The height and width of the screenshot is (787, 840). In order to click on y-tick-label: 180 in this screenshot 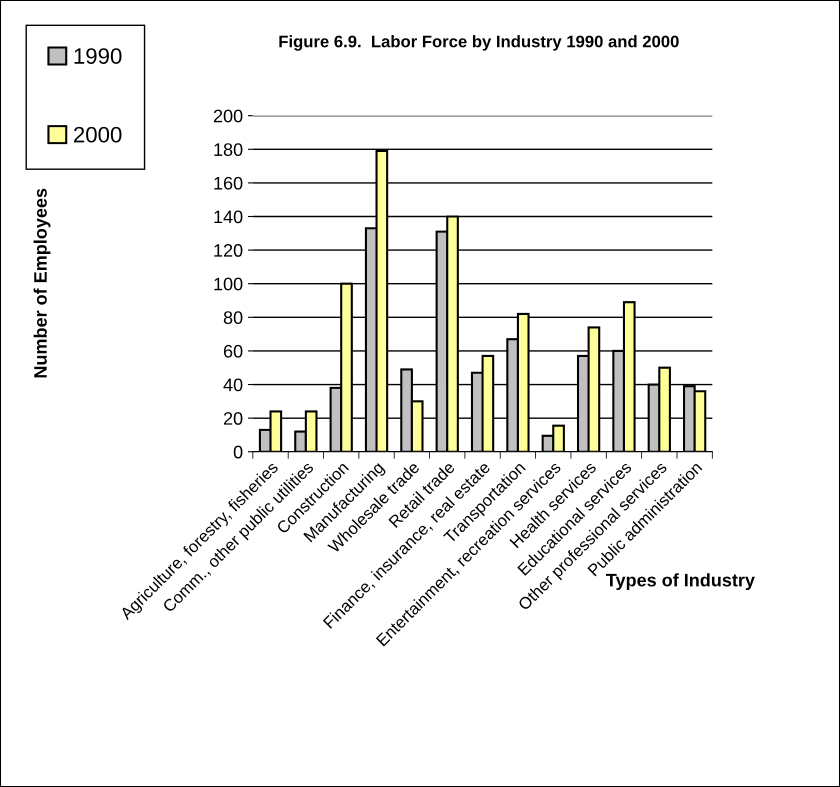, I will do `click(228, 149)`.